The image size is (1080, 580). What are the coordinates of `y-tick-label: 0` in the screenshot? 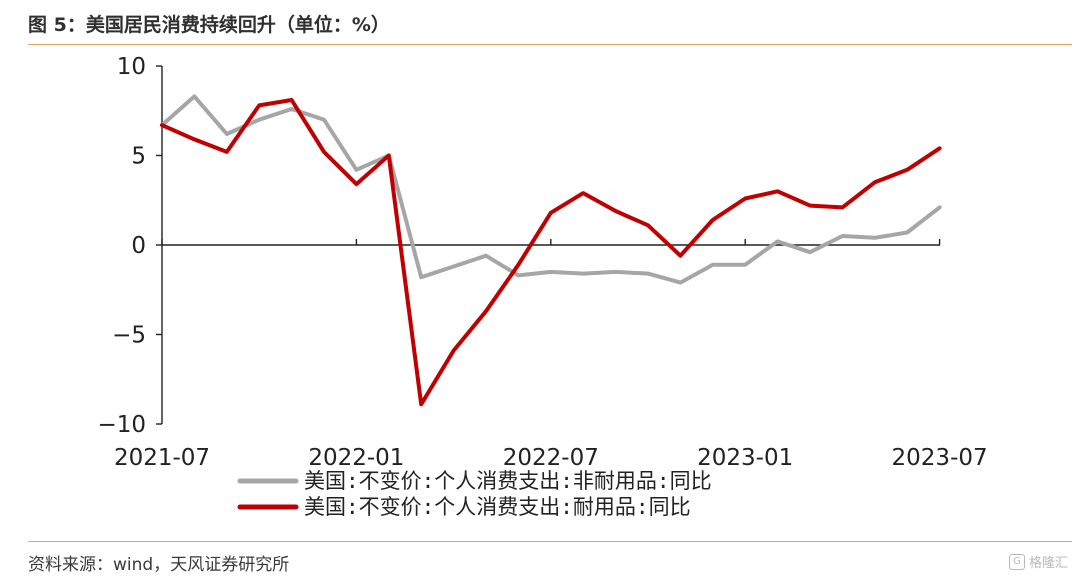 It's located at (138, 246).